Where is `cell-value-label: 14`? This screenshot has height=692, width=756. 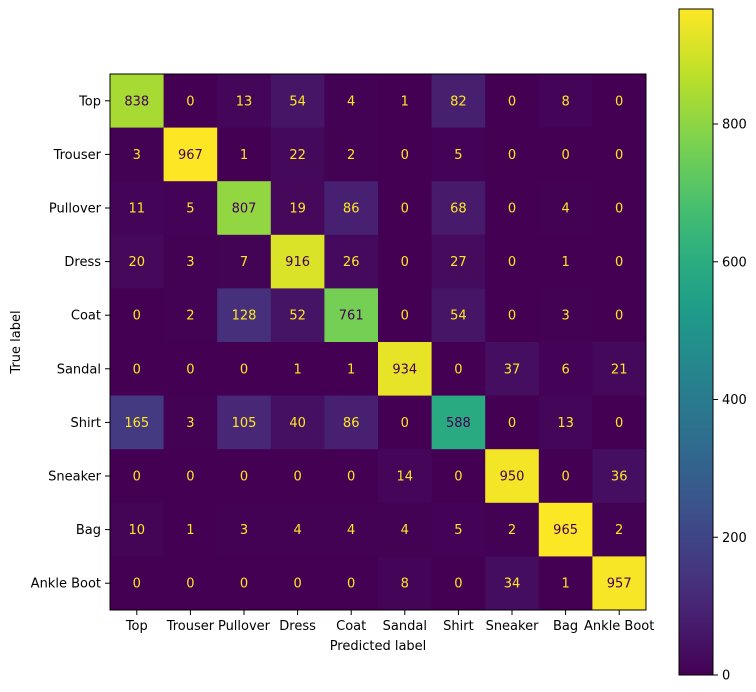 cell-value-label: 14 is located at coordinates (405, 477).